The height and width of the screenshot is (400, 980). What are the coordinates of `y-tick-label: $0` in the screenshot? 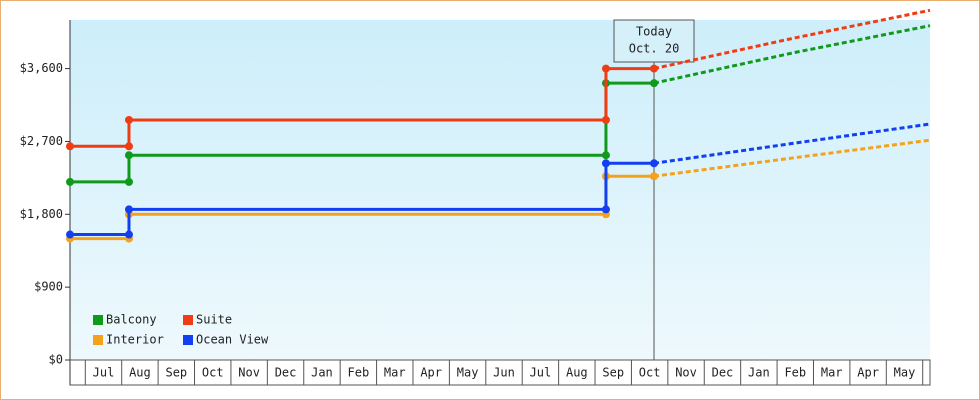 It's located at (56, 360).